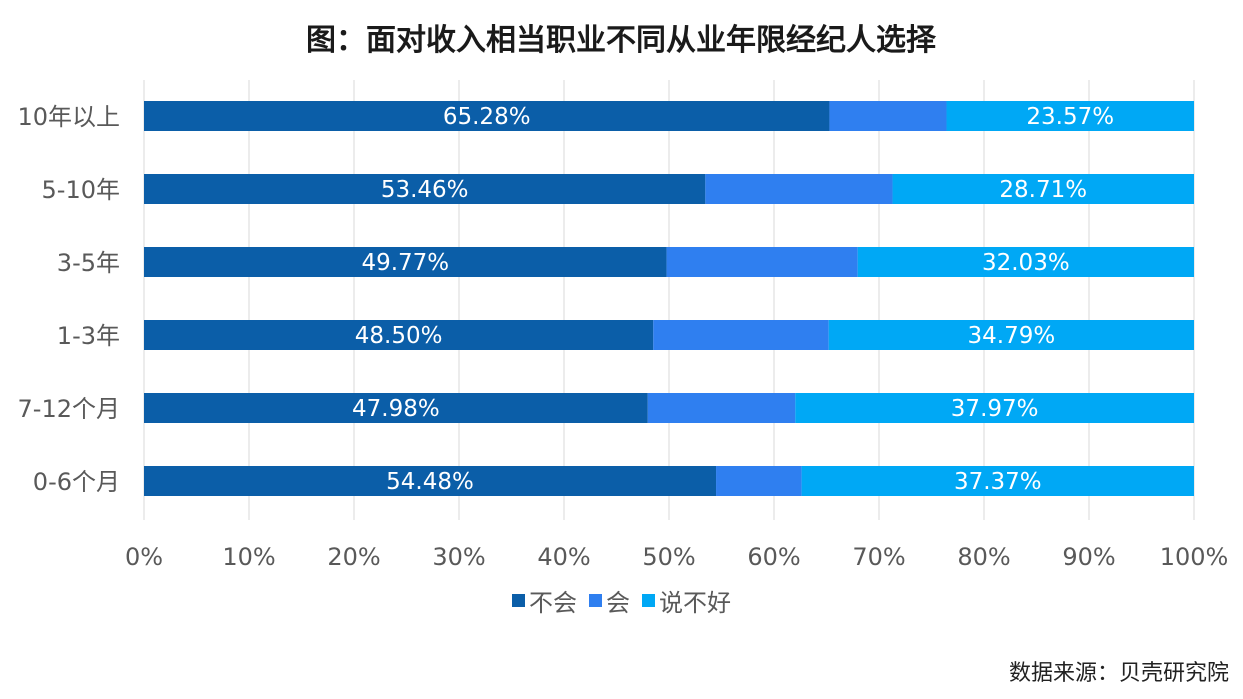 Image resolution: width=1243 pixels, height=699 pixels. What do you see at coordinates (1088, 557) in the screenshot?
I see `x-tick-label: 90%` at bounding box center [1088, 557].